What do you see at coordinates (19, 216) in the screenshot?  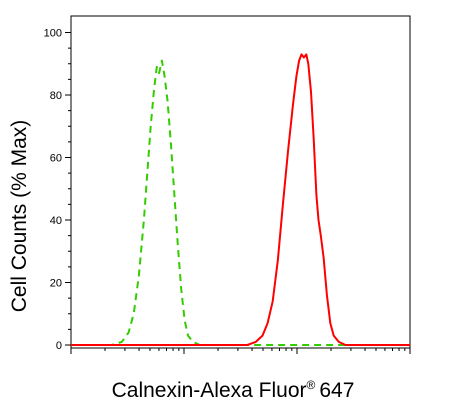 I see `y-axis-title: Cell Counts (% Max)` at bounding box center [19, 216].